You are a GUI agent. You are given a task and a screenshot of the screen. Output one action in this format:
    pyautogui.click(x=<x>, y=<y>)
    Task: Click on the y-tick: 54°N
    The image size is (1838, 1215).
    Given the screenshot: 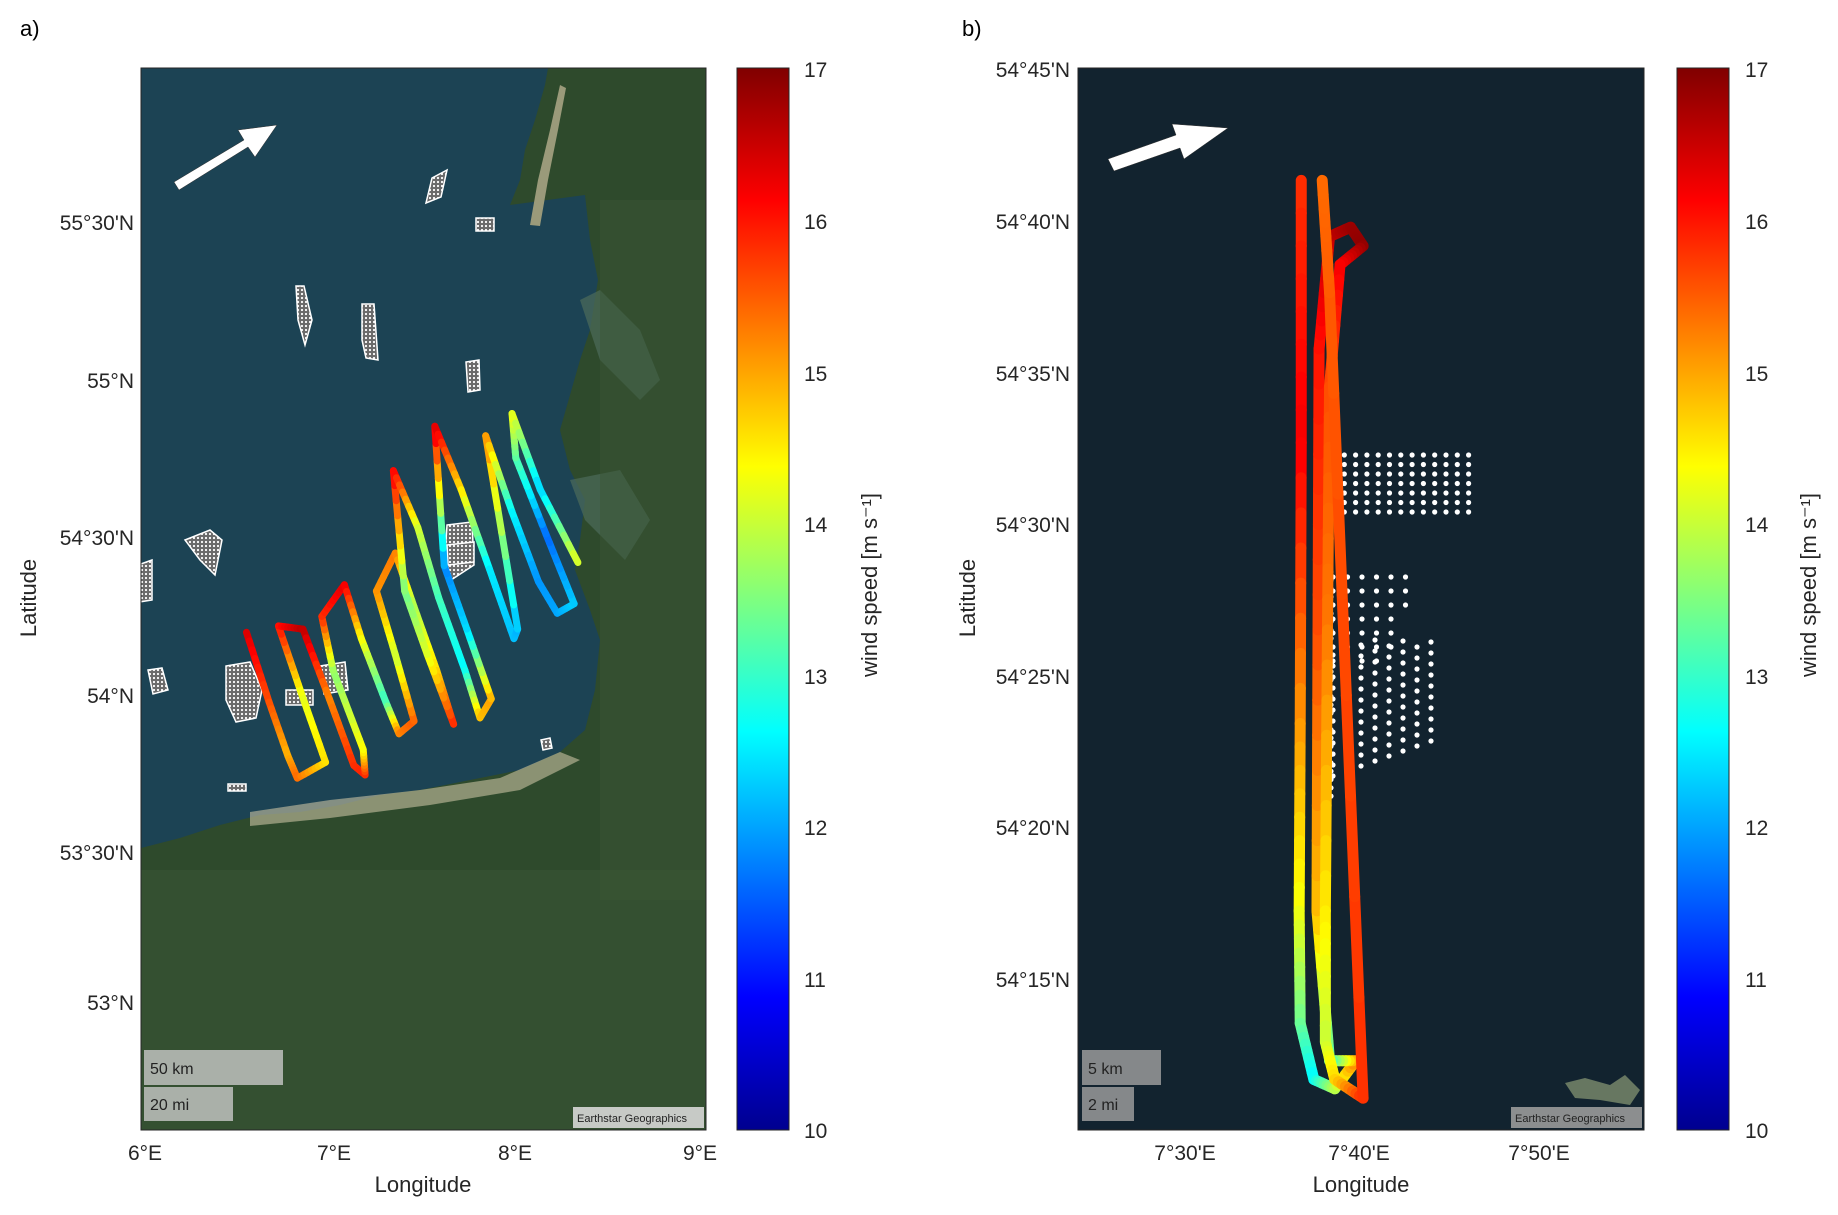 What is the action you would take?
    pyautogui.click(x=110, y=696)
    